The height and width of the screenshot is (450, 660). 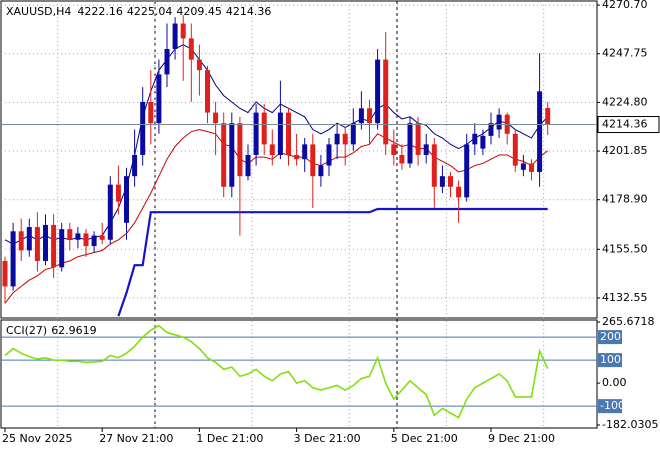 What do you see at coordinates (625, 150) in the screenshot?
I see `y-tick-label: 4201.85` at bounding box center [625, 150].